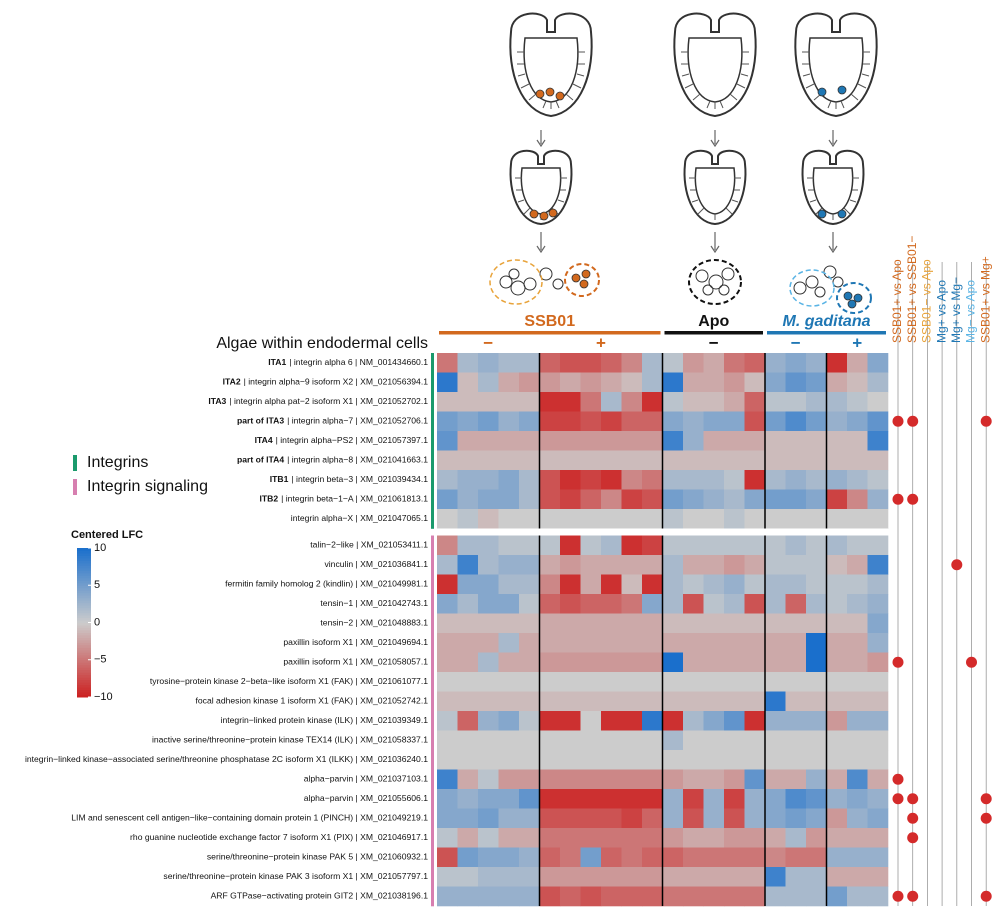  Describe the element at coordinates (601, 342) in the screenshot. I see `subgroup-label: +` at that location.